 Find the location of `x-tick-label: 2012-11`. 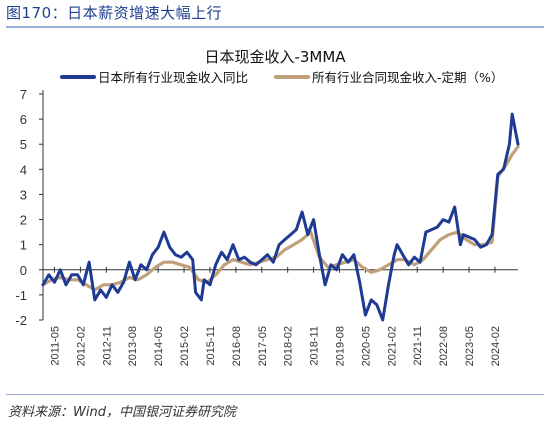

x-tick-label: 2012-11 is located at coordinates (107, 346).